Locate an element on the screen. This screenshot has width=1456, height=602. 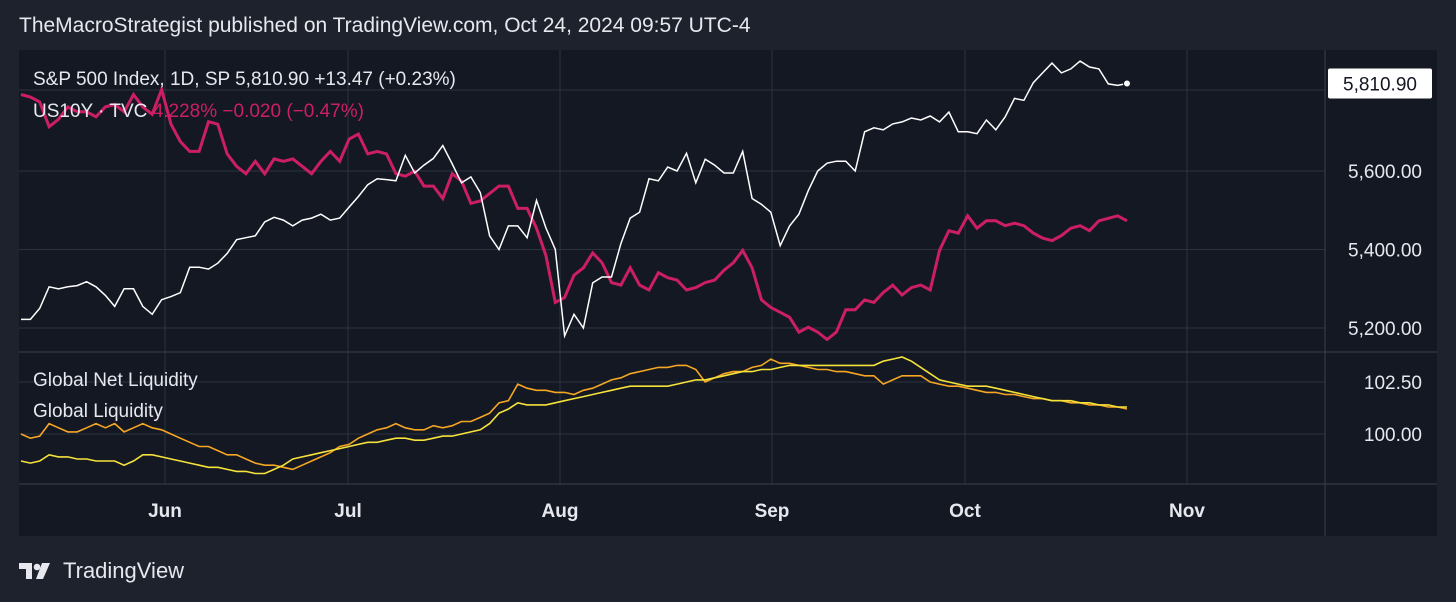
last-price-tag is located at coordinates (1380, 83).